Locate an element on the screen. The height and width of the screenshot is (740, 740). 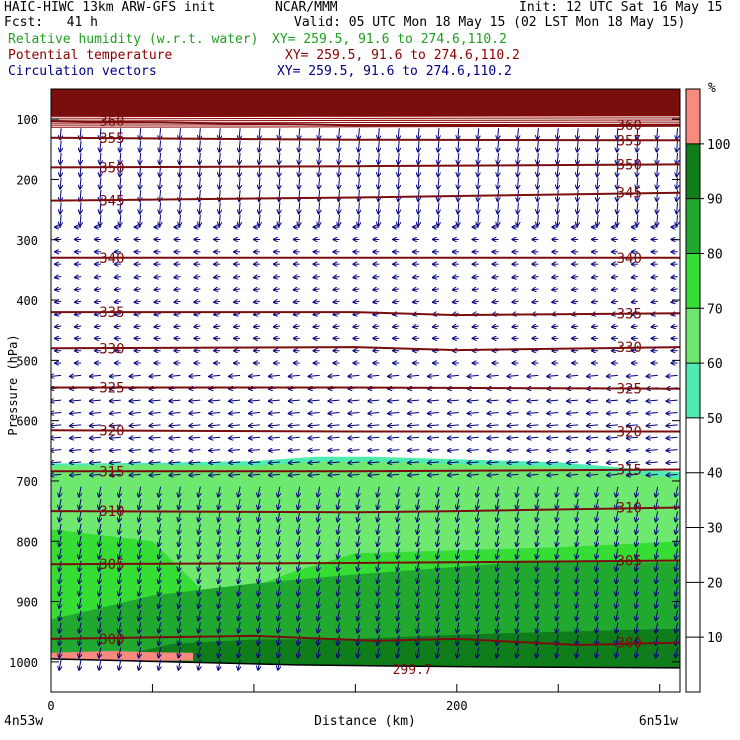
colorbar: % 100 90 80 70 60 50 40 30 20 10 is located at coordinates (707, 387).